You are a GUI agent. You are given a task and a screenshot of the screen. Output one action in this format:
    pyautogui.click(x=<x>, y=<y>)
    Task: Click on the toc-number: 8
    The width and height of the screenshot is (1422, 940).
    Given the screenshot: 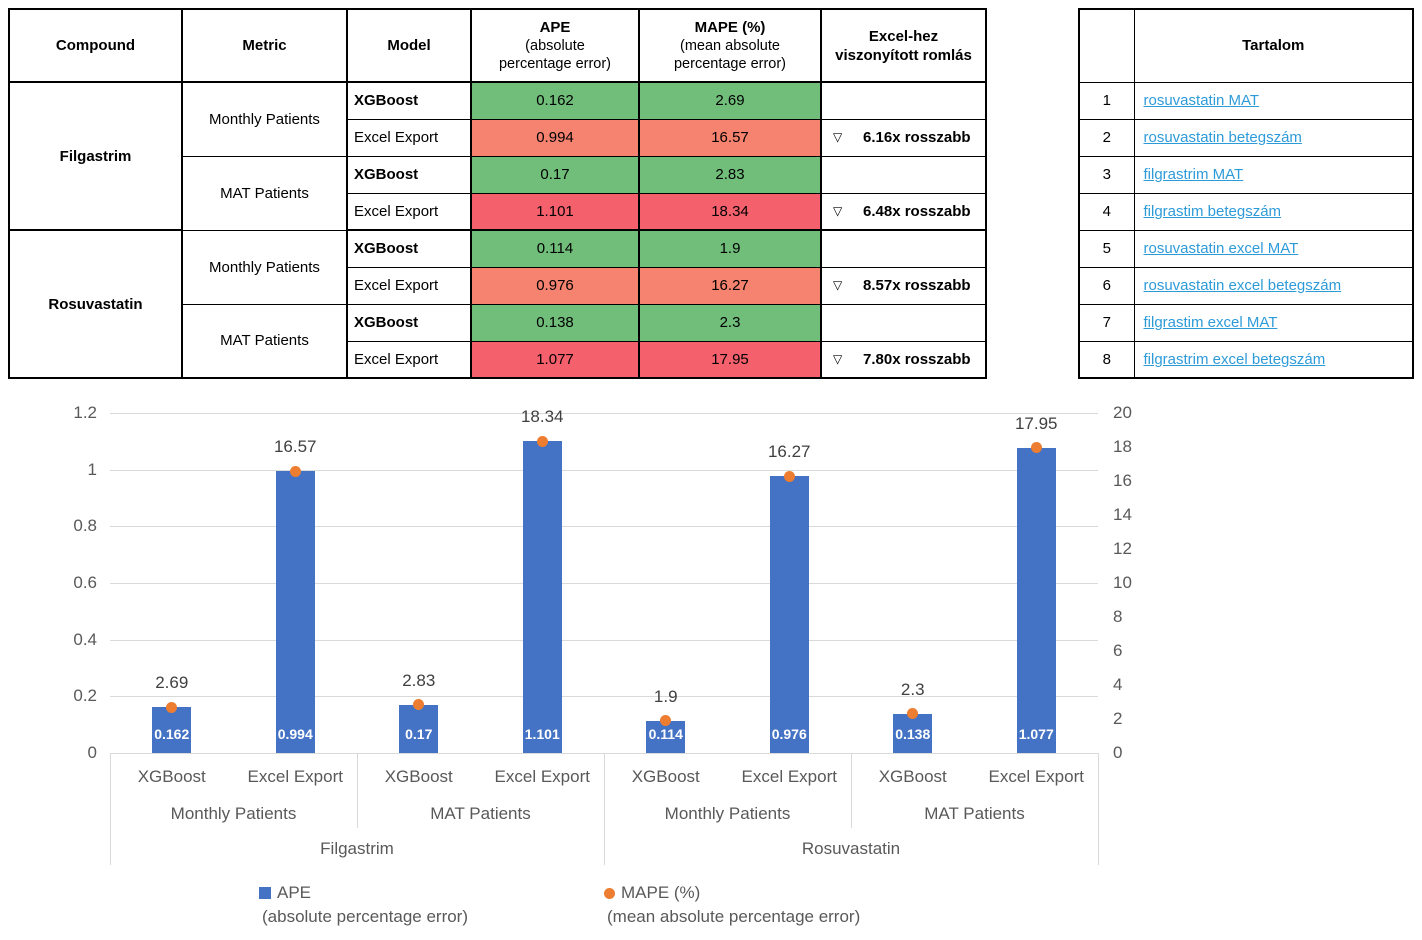 What is the action you would take?
    pyautogui.click(x=1106, y=359)
    